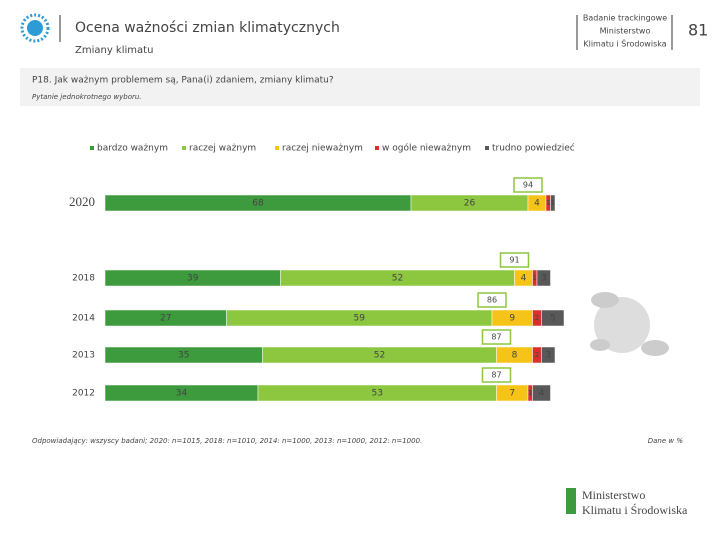 The width and height of the screenshot is (720, 540). I want to click on data-label: 35, so click(183, 356).